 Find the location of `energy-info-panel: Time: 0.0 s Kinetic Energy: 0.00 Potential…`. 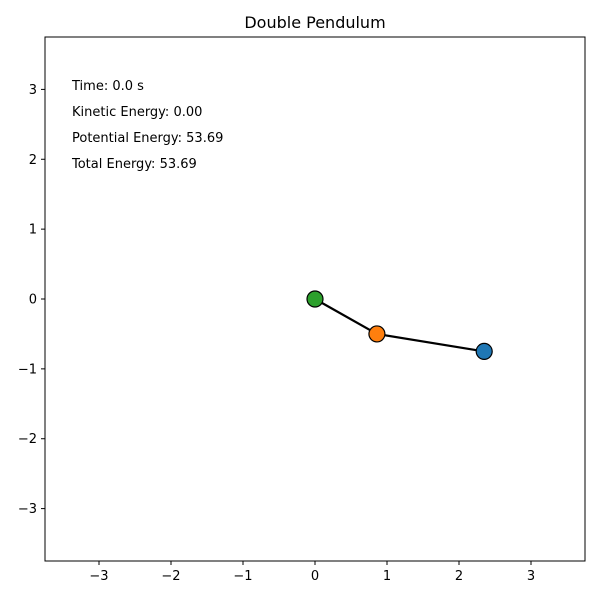

energy-info-panel: Time: 0.0 s Kinetic Energy: 0.00 Potential… is located at coordinates (147, 125).